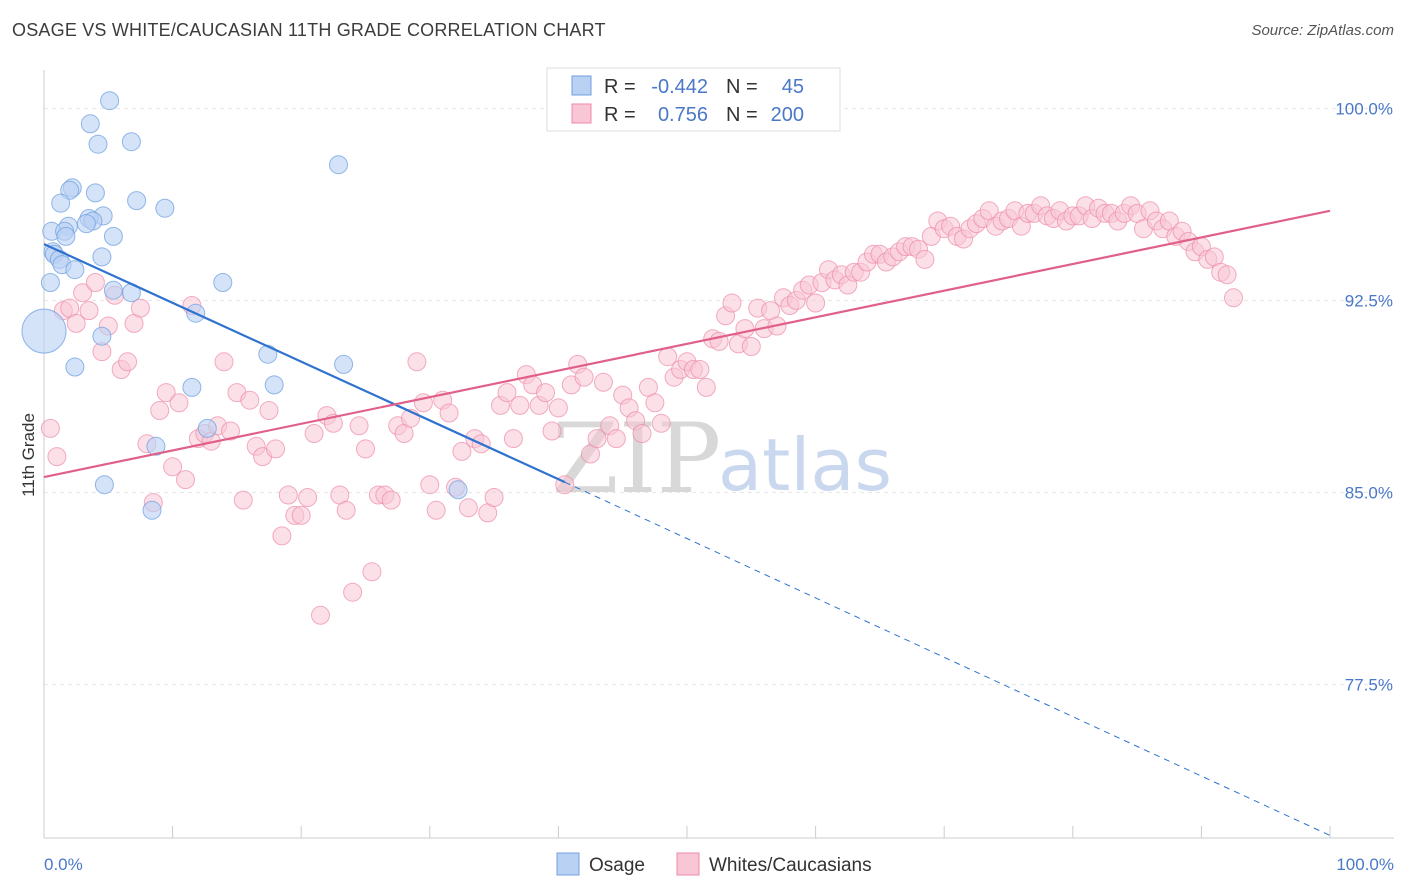  Describe the element at coordinates (581, 113) in the screenshot. I see `legend-swatch-white` at that location.